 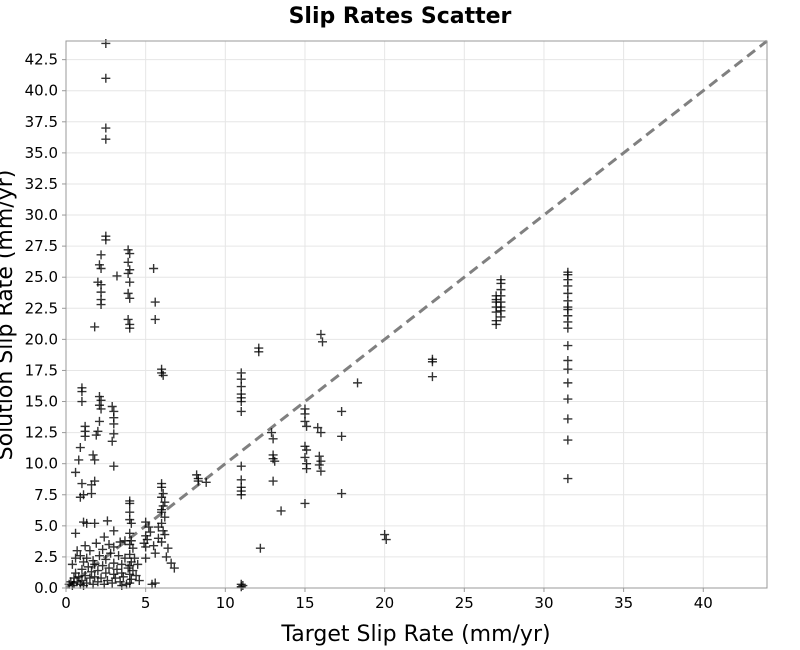 What do you see at coordinates (41, 277) in the screenshot?
I see `y-tick-label: 25.0` at bounding box center [41, 277].